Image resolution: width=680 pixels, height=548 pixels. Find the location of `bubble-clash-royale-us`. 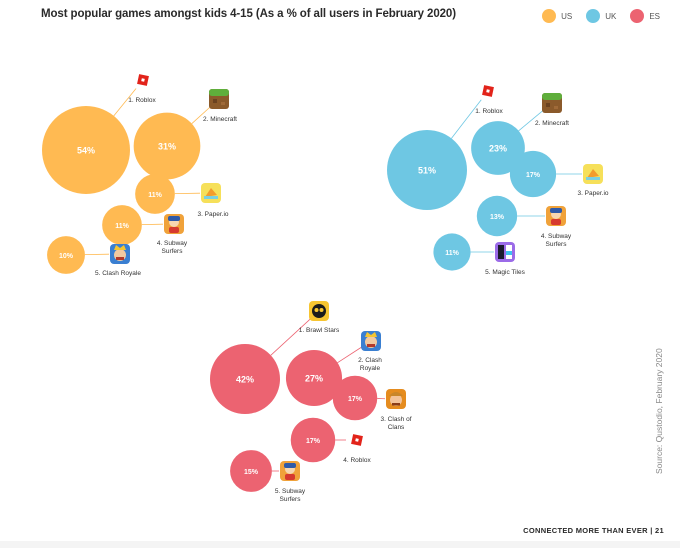

bubble-clash-royale-us is located at coordinates (66, 255).